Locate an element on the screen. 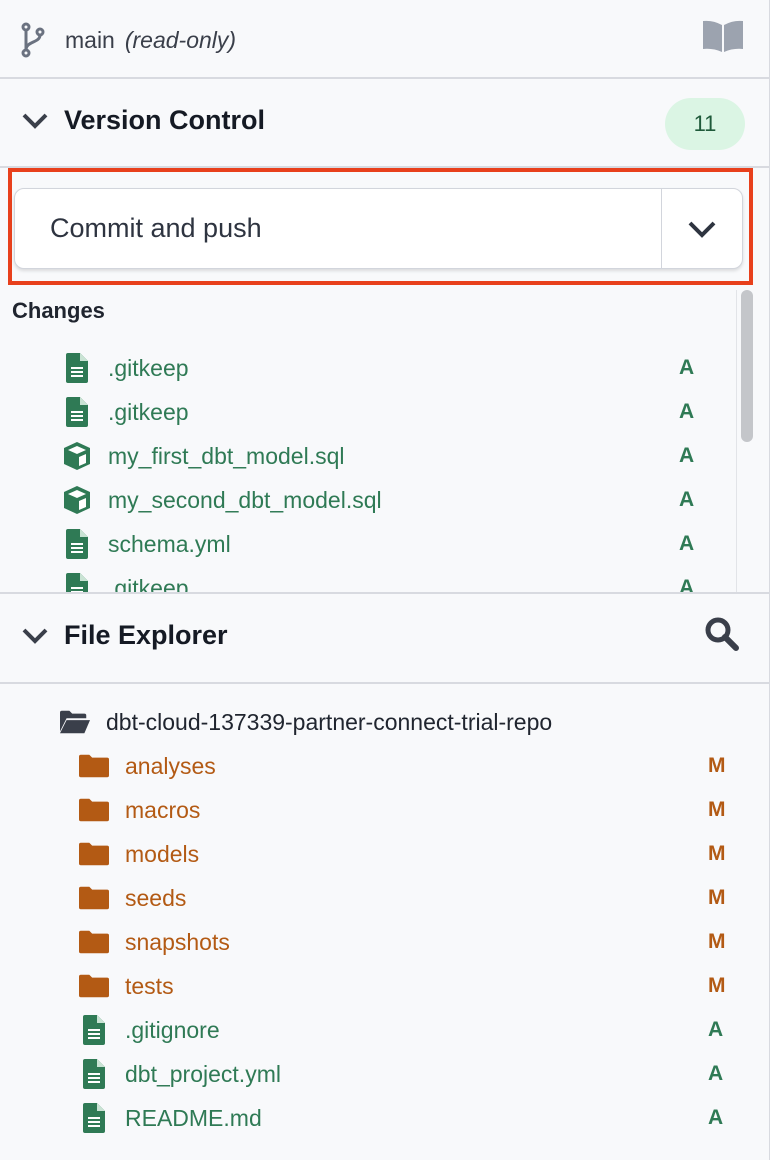 The width and height of the screenshot is (770, 1160). change-file-name: schema.yml is located at coordinates (169, 543).